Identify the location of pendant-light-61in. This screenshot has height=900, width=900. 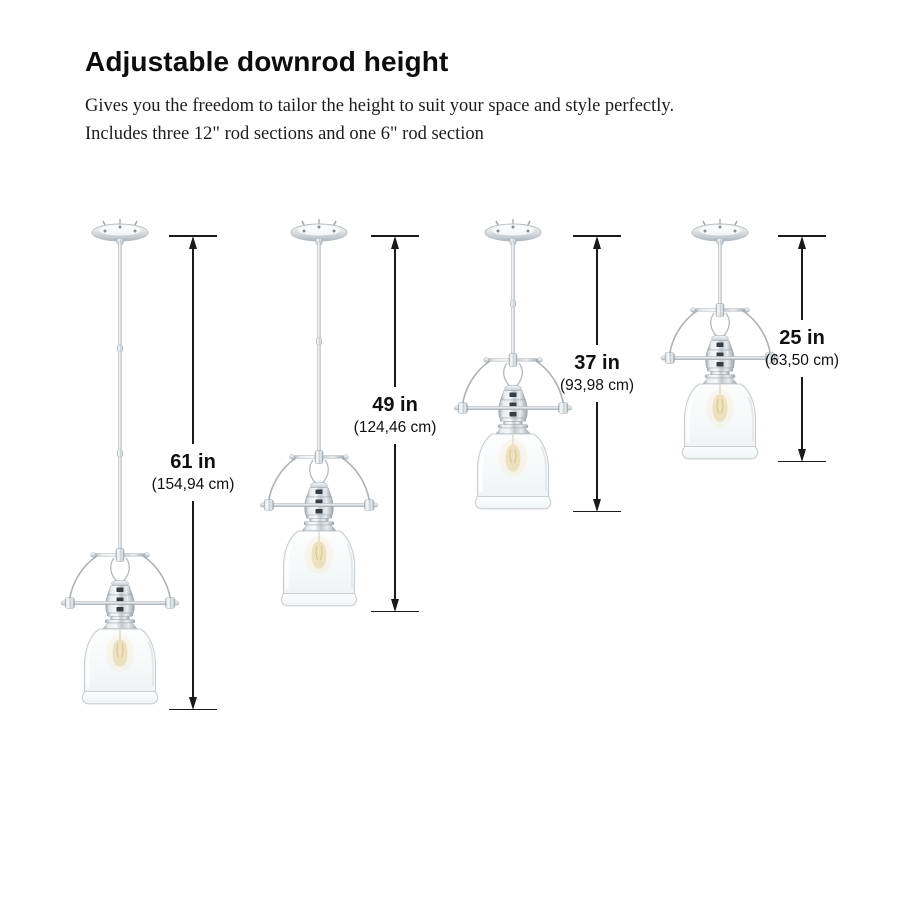
(120, 462).